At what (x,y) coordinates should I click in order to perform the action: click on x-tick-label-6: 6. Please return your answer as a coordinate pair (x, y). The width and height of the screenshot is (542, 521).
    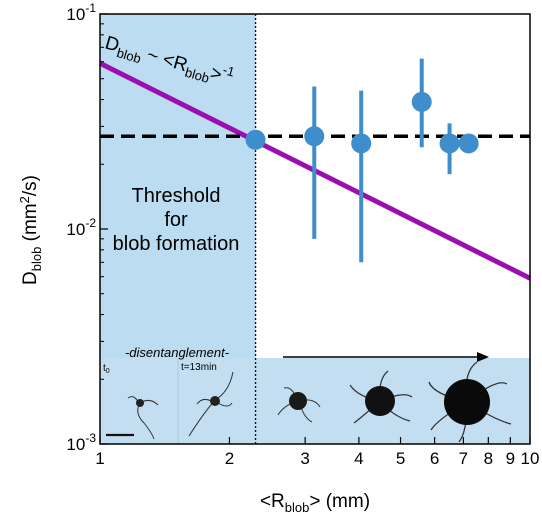
    Looking at the image, I should click on (434, 458).